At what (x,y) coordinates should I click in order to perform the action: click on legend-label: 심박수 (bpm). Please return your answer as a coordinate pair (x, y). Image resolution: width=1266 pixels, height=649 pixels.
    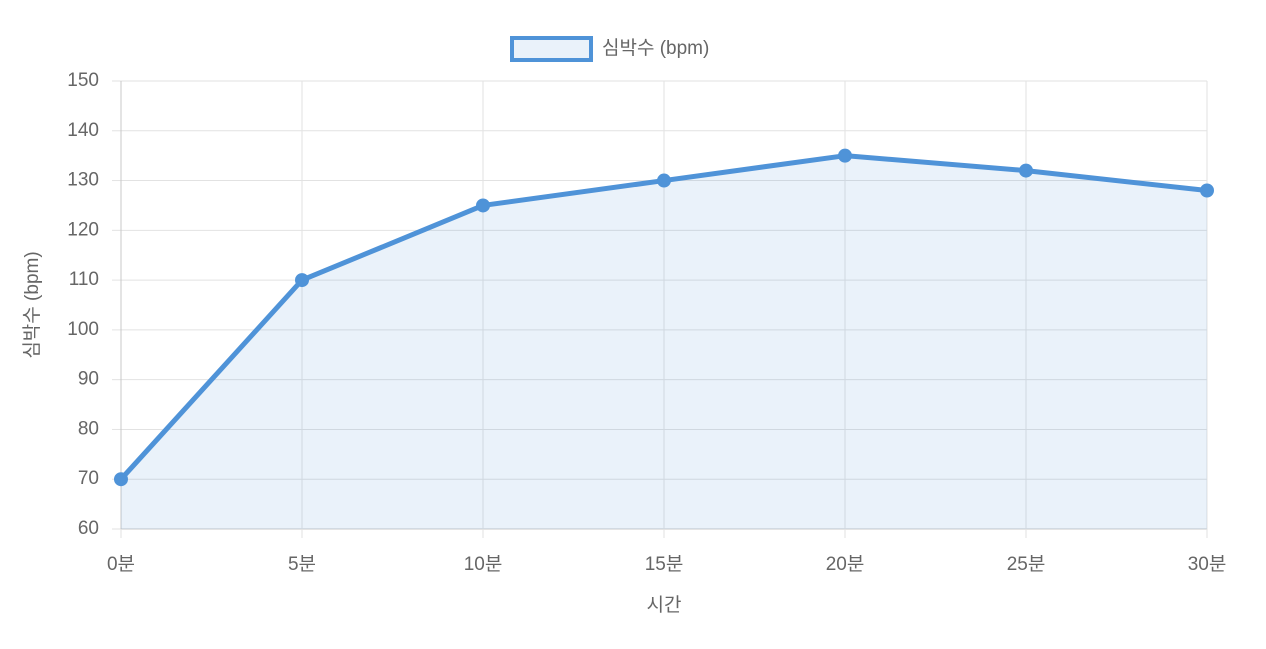
    Looking at the image, I should click on (655, 48).